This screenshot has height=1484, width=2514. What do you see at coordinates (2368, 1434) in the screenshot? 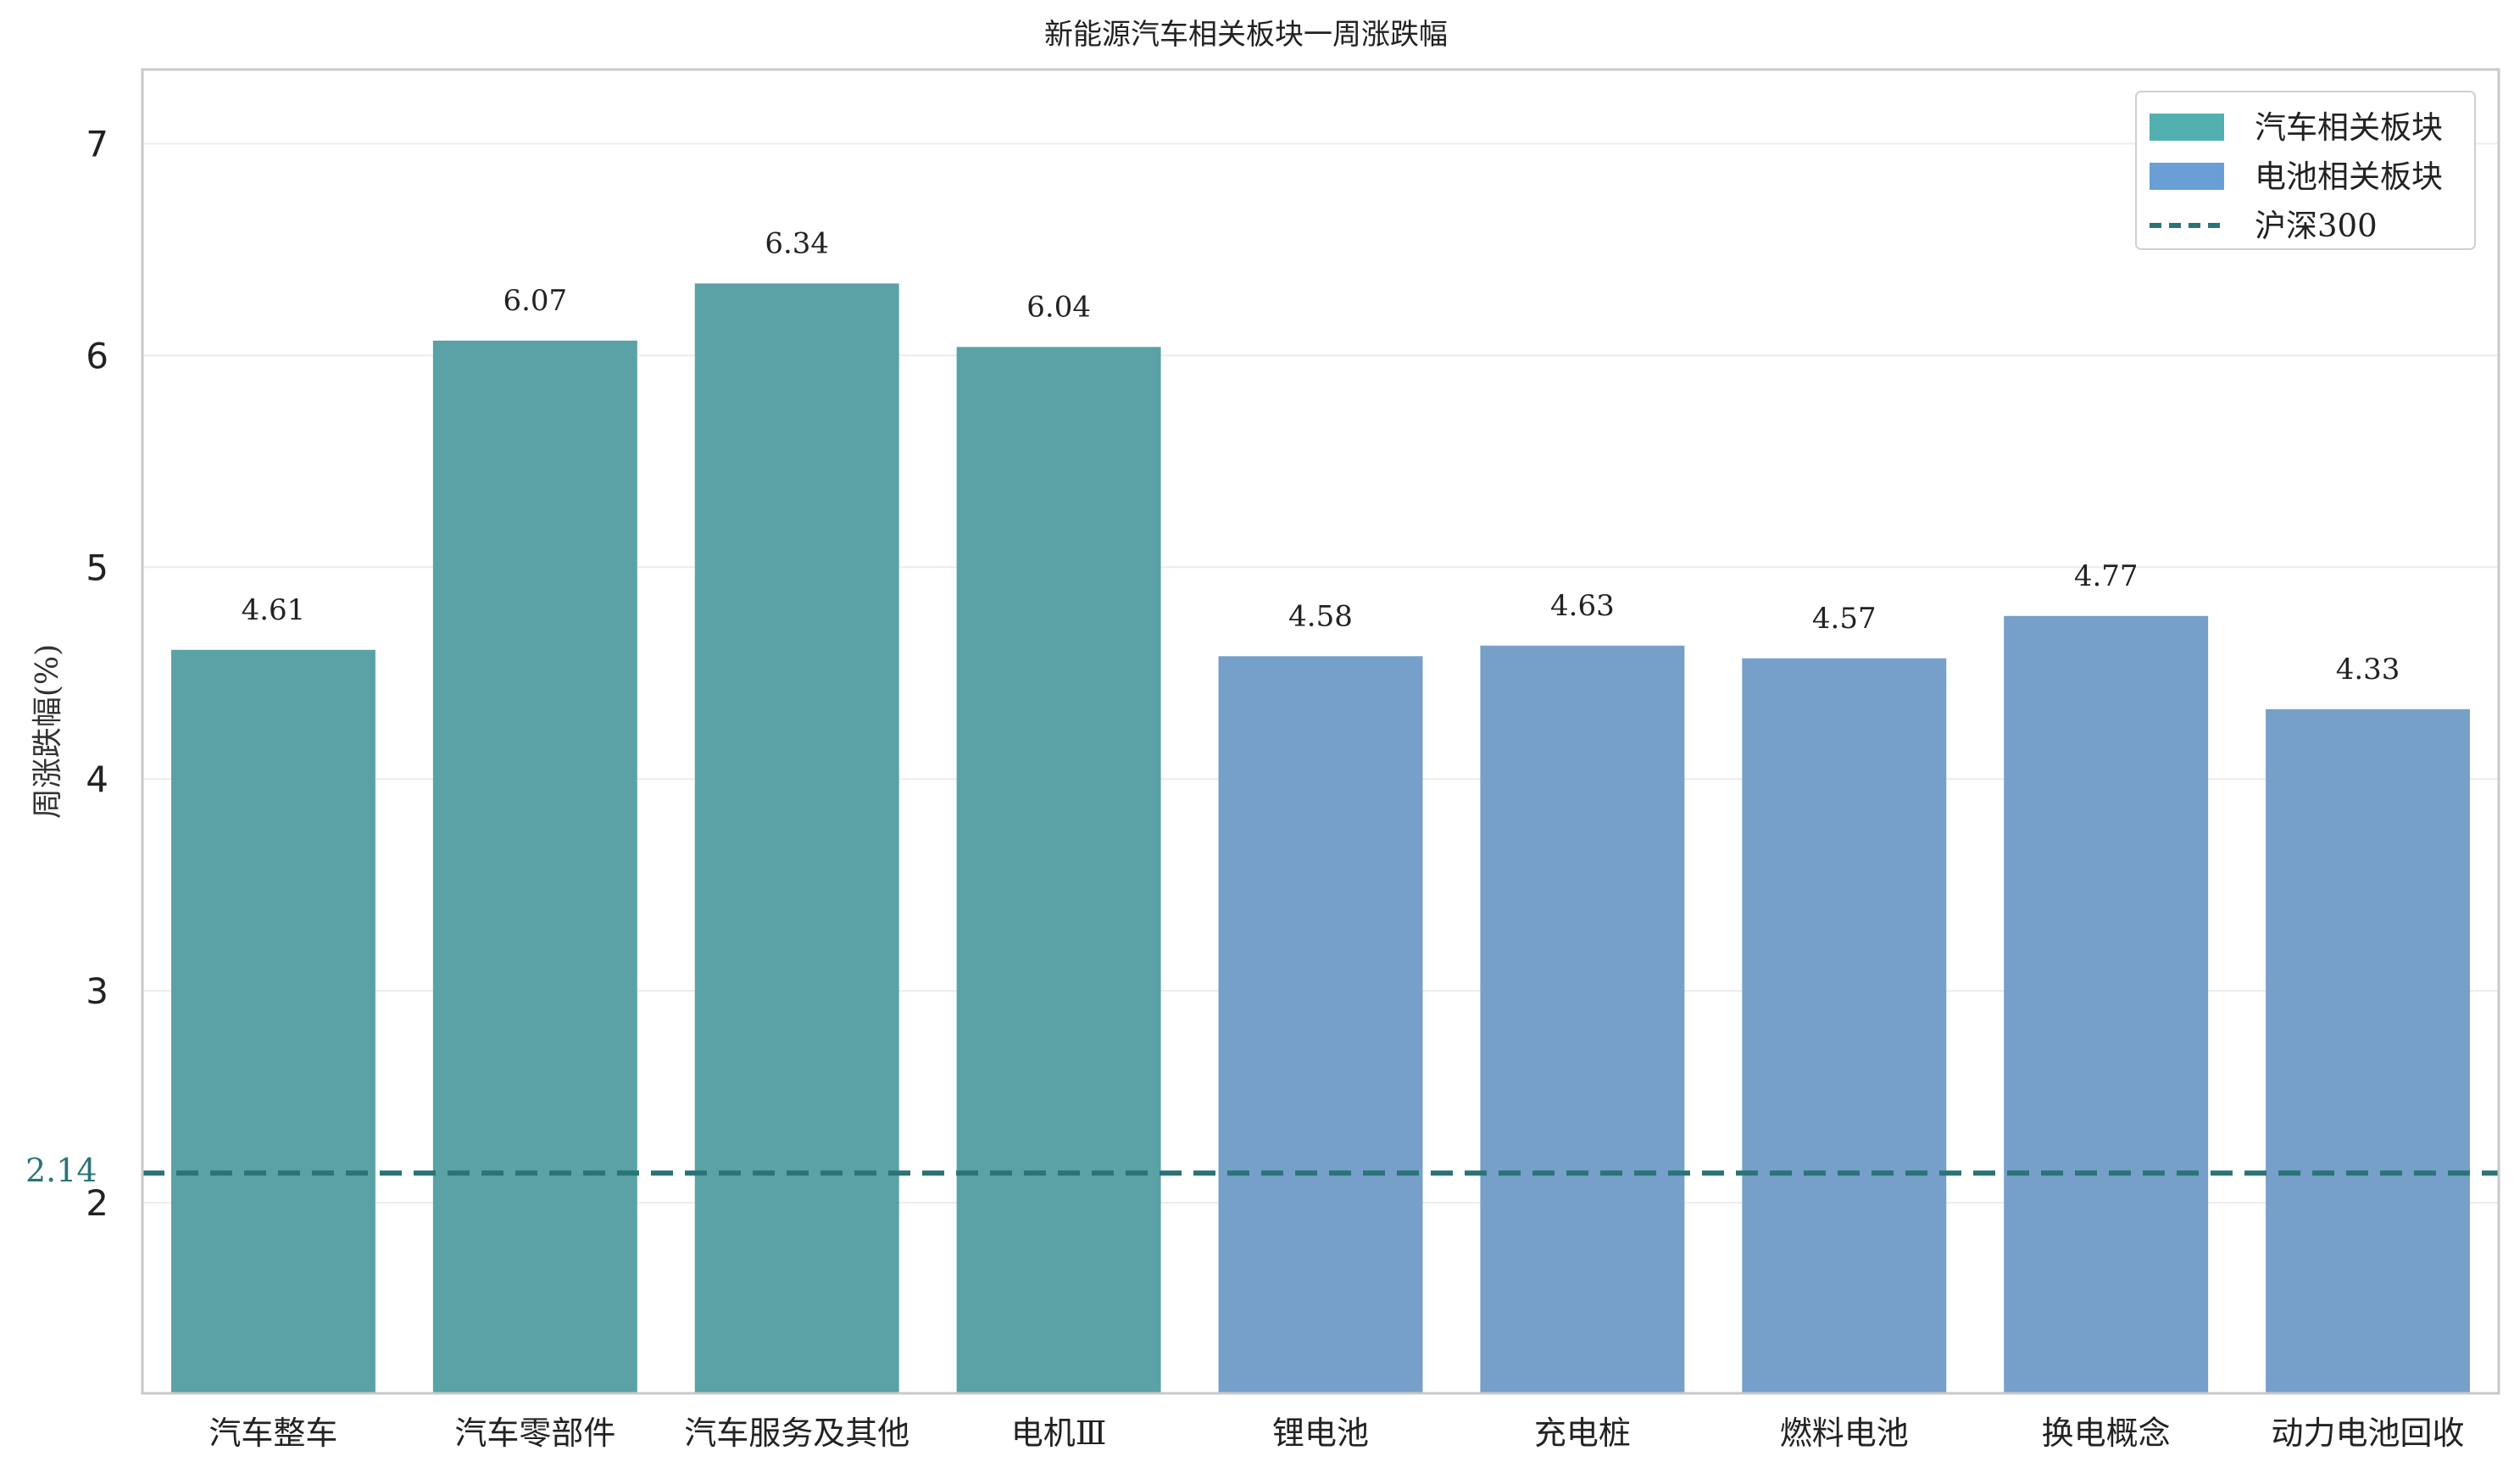
I see `x-tick-label: 动力电池回收` at bounding box center [2368, 1434].